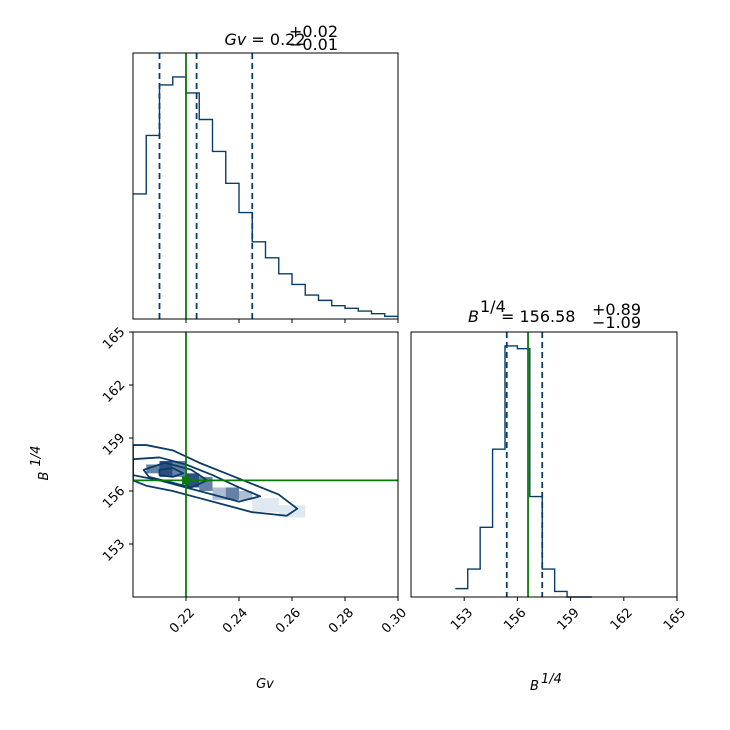 This screenshot has height=730, width=730. What do you see at coordinates (114, 392) in the screenshot?
I see `joint-ytick-label: 162` at bounding box center [114, 392].